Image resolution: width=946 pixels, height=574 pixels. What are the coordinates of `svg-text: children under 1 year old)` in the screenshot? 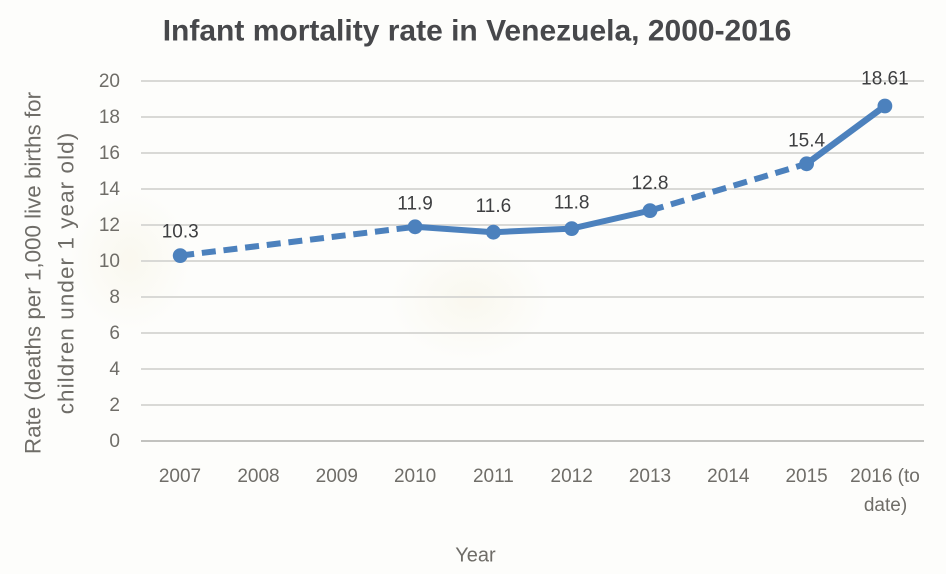 It's located at (66, 273).